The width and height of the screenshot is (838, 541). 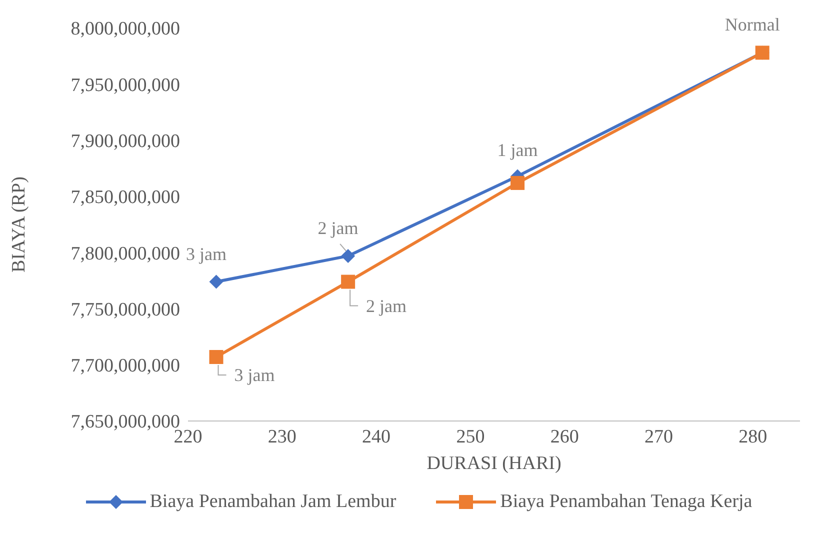 I want to click on y-tick-label: 7,850,000,000, so click(x=125, y=197).